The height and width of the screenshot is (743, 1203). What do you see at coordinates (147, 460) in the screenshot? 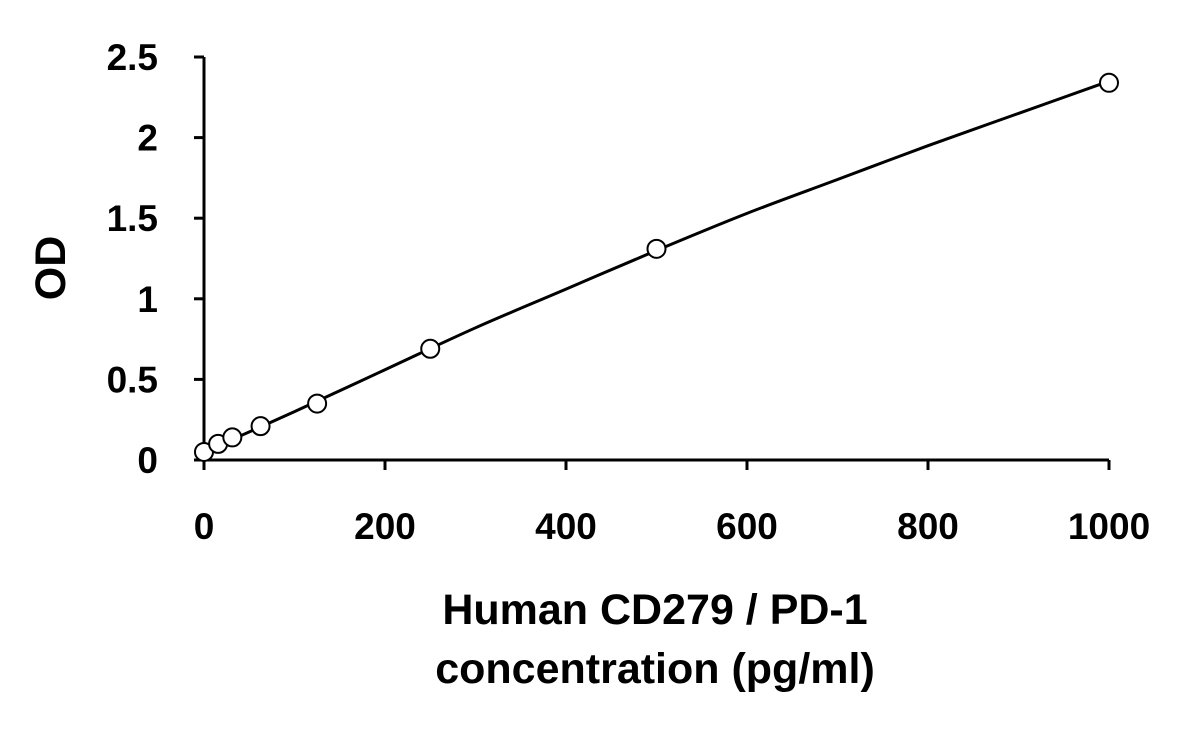
I see `y-tick-label: 0` at bounding box center [147, 460].